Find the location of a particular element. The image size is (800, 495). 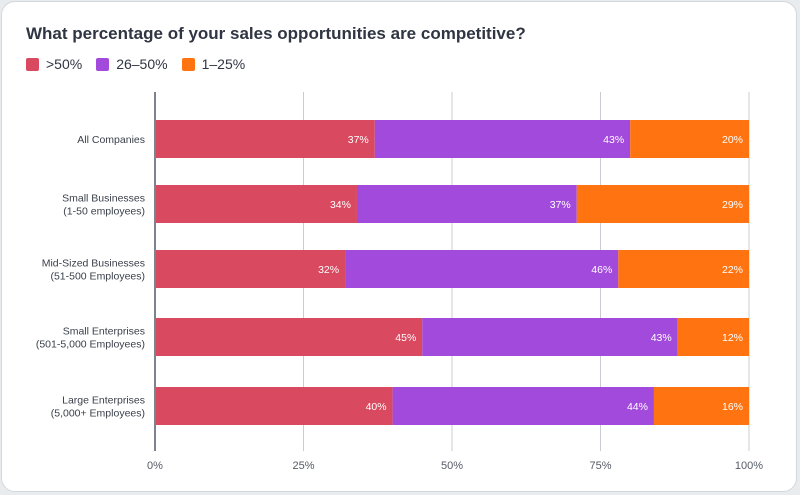

x-tick-label: 25% is located at coordinates (303, 466).